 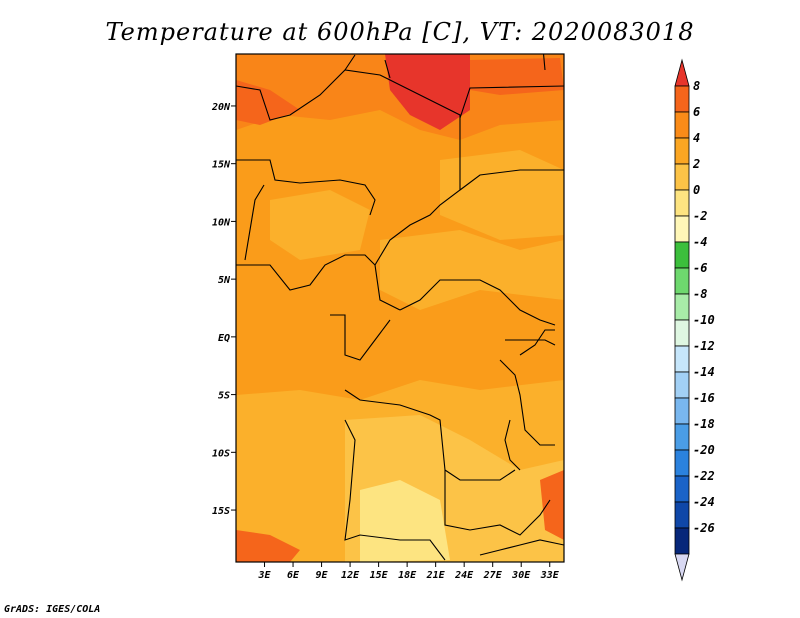 What do you see at coordinates (700, 216) in the screenshot?
I see `colorbar-label: -2` at bounding box center [700, 216].